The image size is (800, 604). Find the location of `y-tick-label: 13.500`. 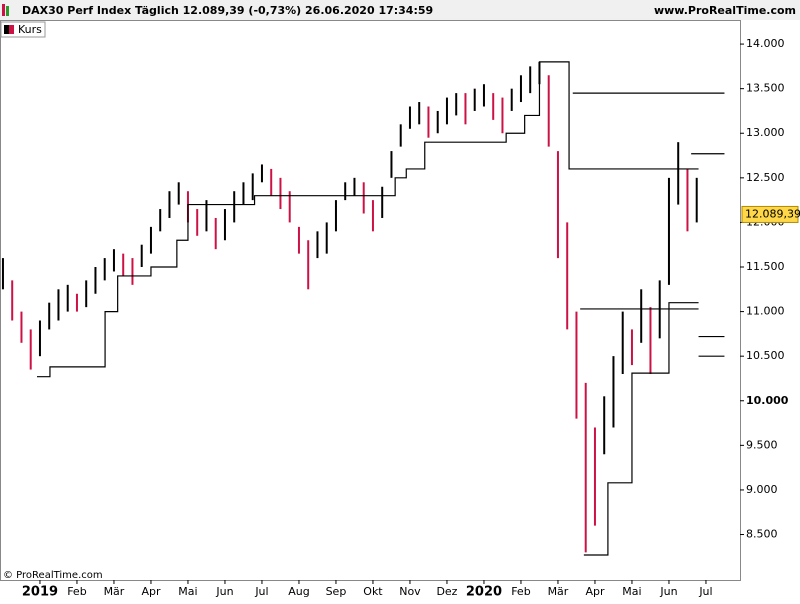

y-tick-label: 13.500 is located at coordinates (765, 88).